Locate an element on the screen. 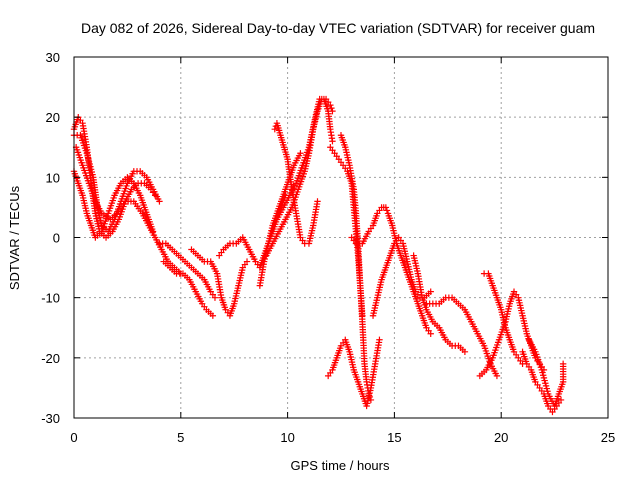 The width and height of the screenshot is (640, 480). y-tick-label: -20 is located at coordinates (50, 358).